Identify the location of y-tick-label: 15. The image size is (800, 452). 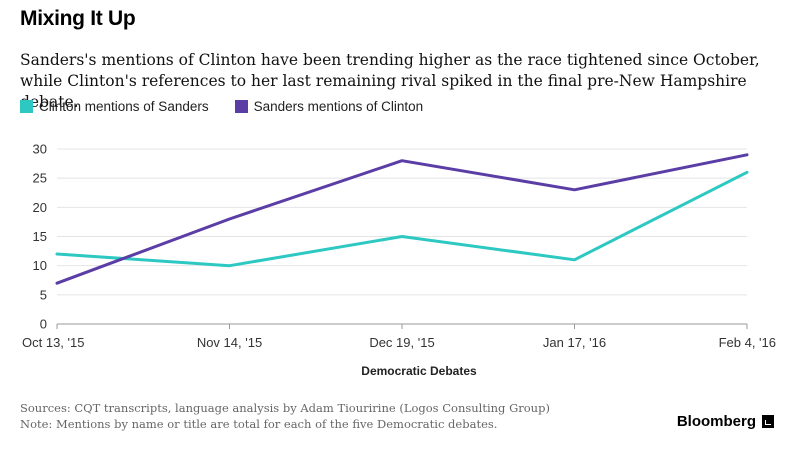
(40, 236).